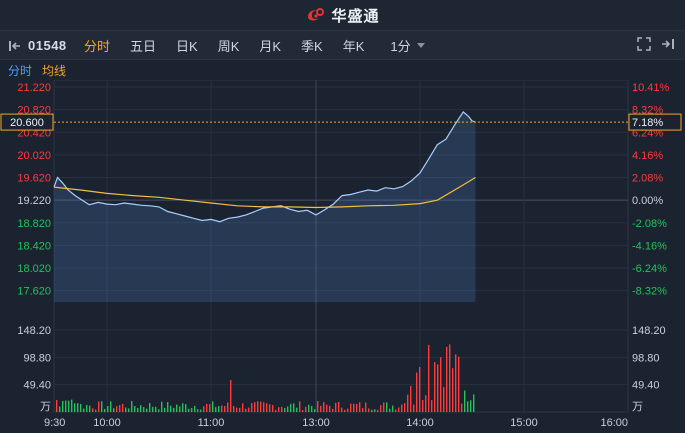 The width and height of the screenshot is (685, 433). Describe the element at coordinates (143, 46) in the screenshot. I see `tab-five-day: 五日` at that location.